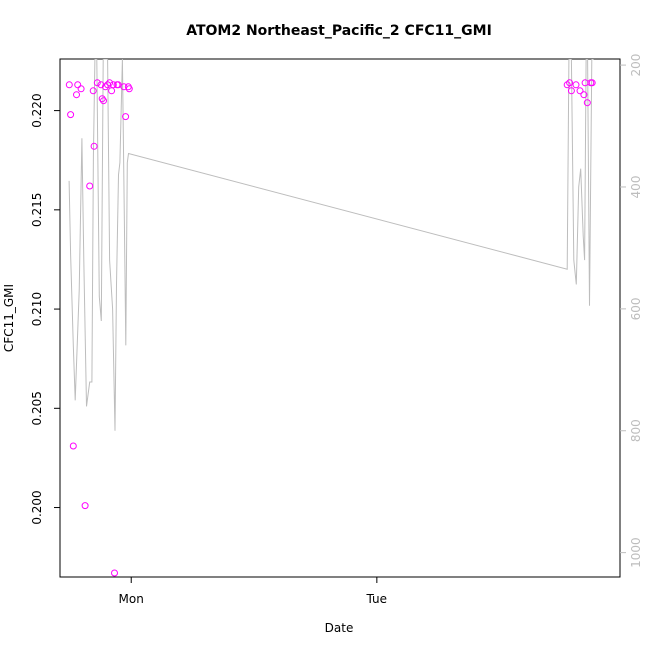 Image resolution: width=650 pixels, height=650 pixels. What do you see at coordinates (636, 187) in the screenshot?
I see `y2-tick-label: 400` at bounding box center [636, 187].